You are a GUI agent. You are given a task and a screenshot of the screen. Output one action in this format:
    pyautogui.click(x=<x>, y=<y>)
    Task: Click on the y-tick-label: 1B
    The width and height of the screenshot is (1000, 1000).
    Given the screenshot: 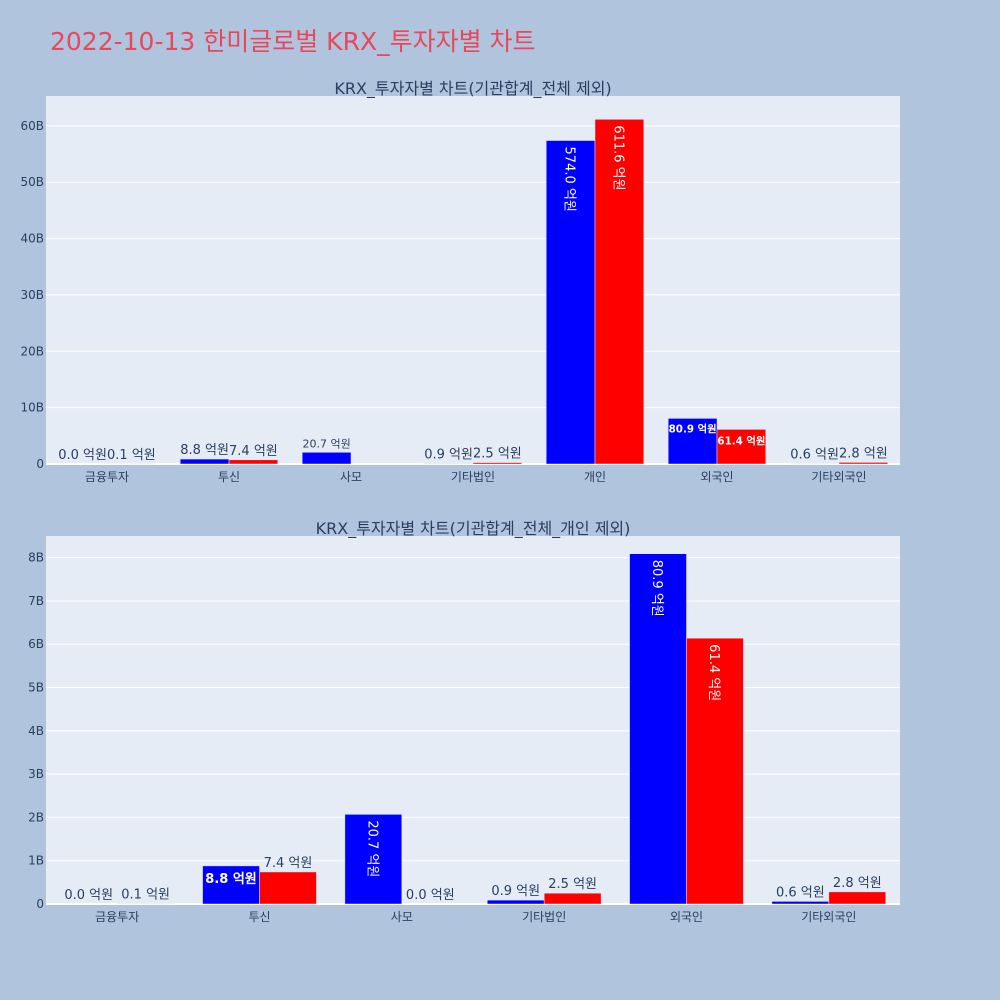 What is the action you would take?
    pyautogui.click(x=36, y=861)
    